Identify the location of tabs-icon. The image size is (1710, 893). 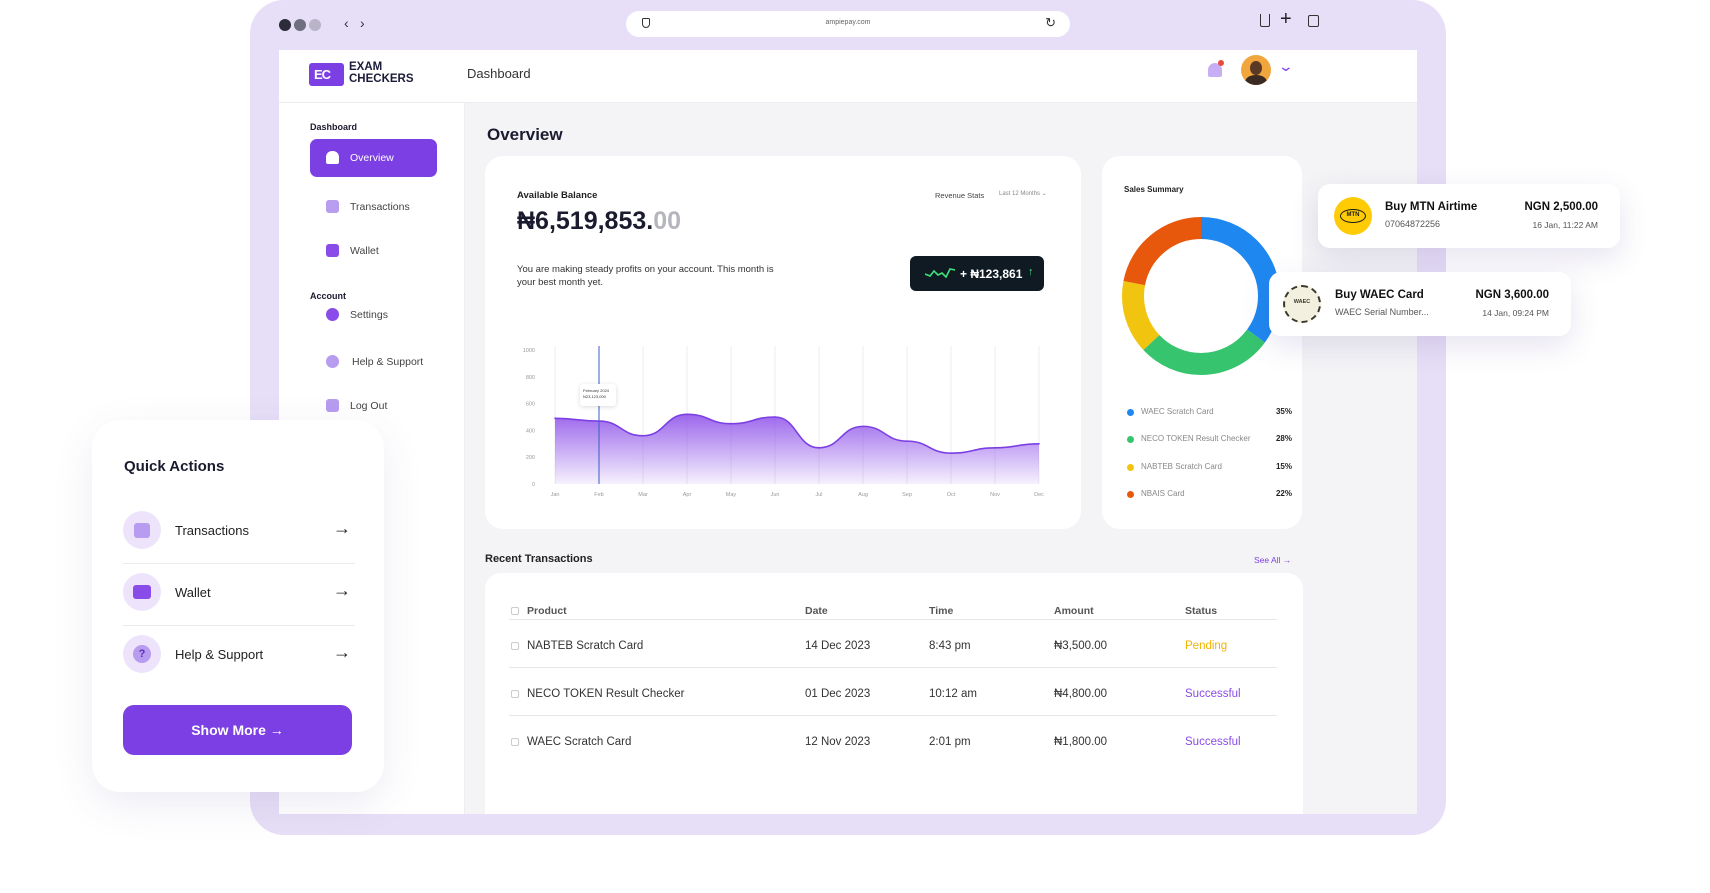
(1313, 21).